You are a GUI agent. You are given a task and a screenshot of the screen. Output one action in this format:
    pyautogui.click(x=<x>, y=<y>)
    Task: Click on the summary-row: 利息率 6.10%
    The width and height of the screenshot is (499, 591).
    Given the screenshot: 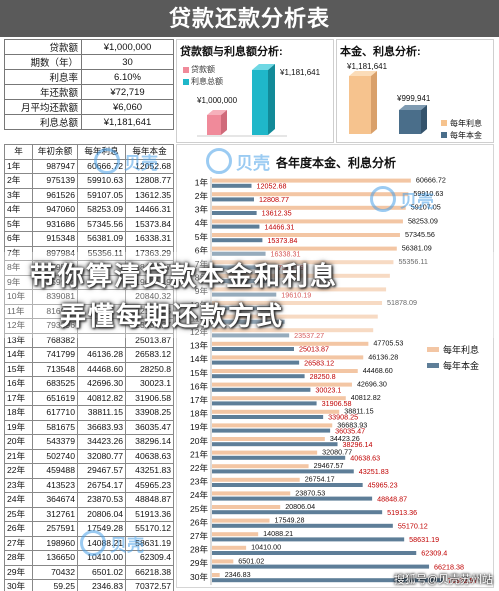 What is the action you would take?
    pyautogui.click(x=89, y=77)
    